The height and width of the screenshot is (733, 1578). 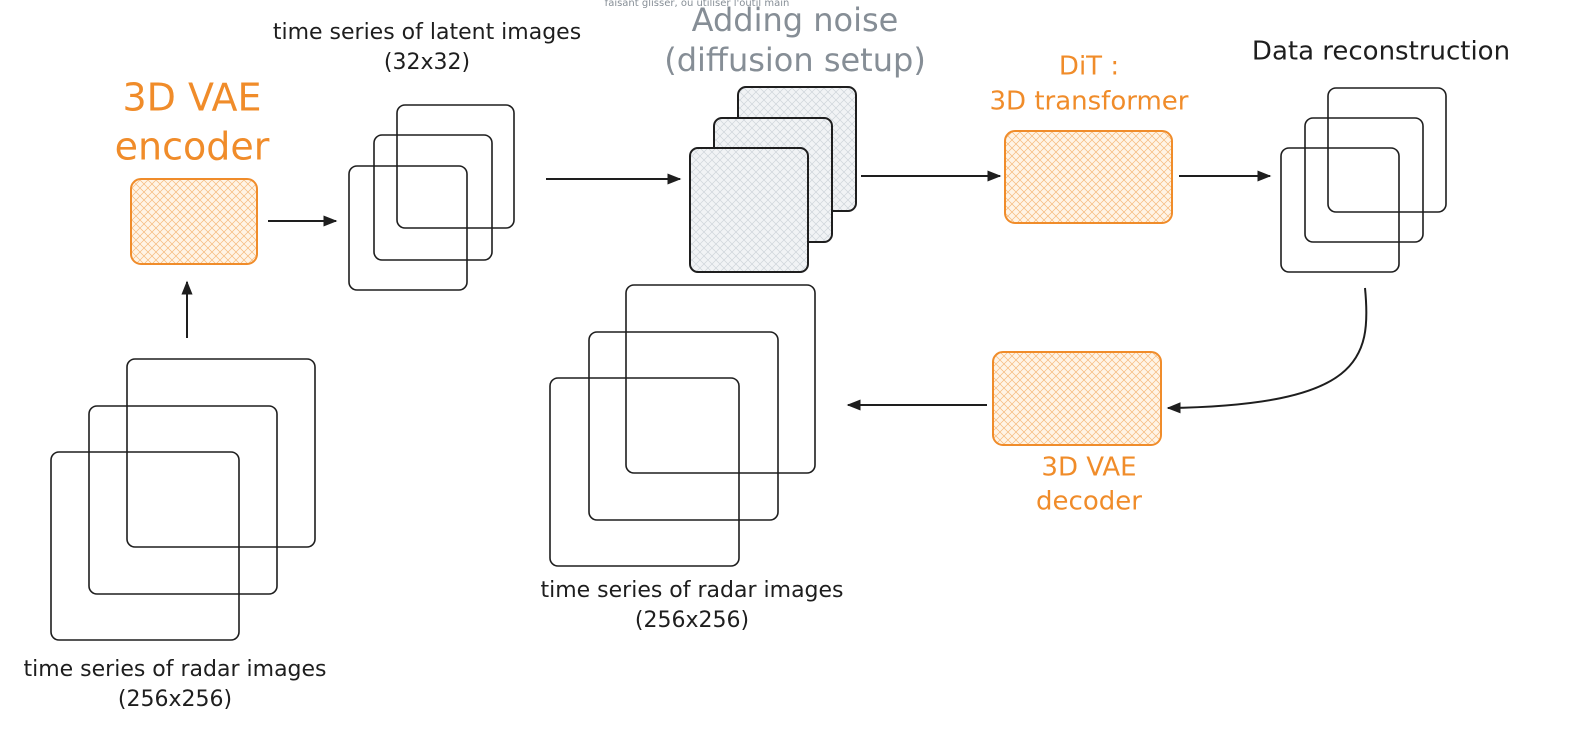 What do you see at coordinates (427, 62) in the screenshot?
I see `latent-label: (32x32)` at bounding box center [427, 62].